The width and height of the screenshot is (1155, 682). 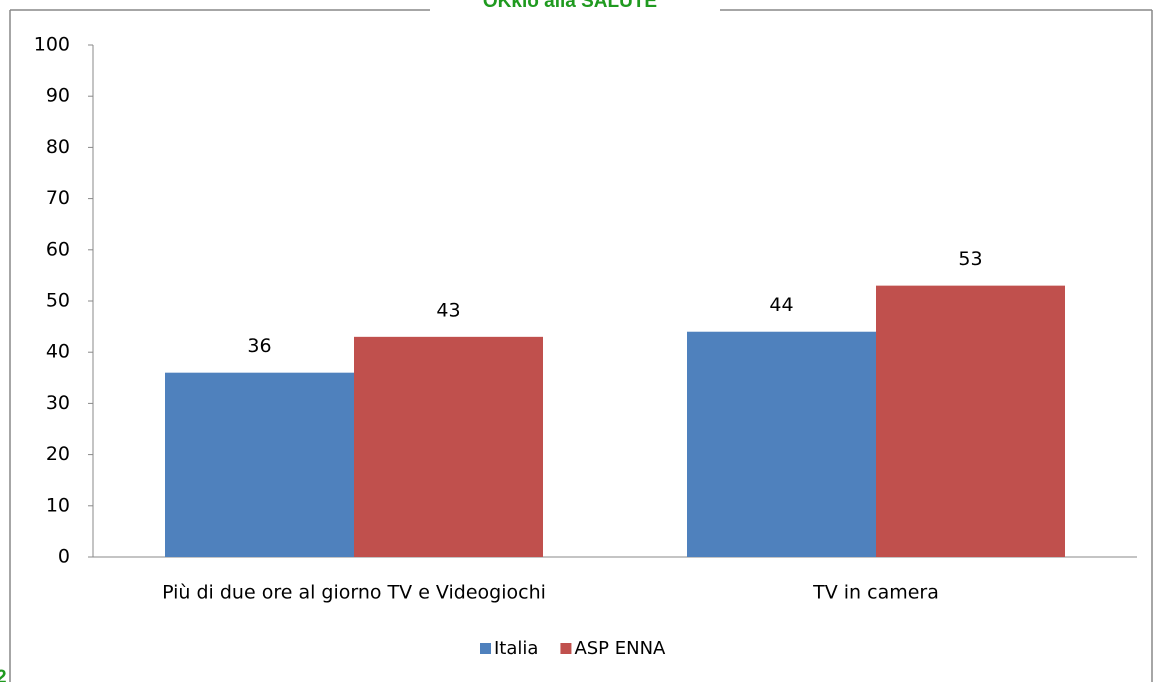 I want to click on y-tick-label: 30, so click(x=58, y=403).